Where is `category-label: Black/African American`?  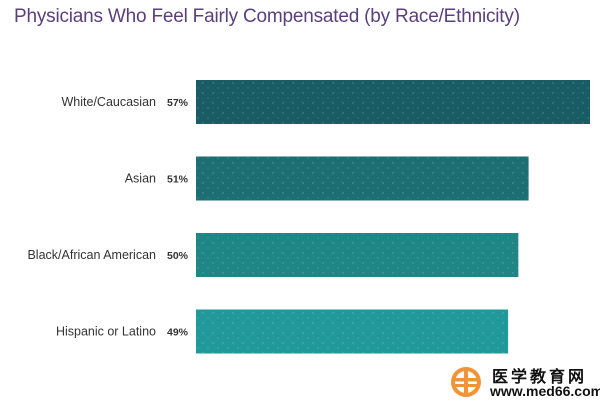 category-label: Black/African American is located at coordinates (91, 255).